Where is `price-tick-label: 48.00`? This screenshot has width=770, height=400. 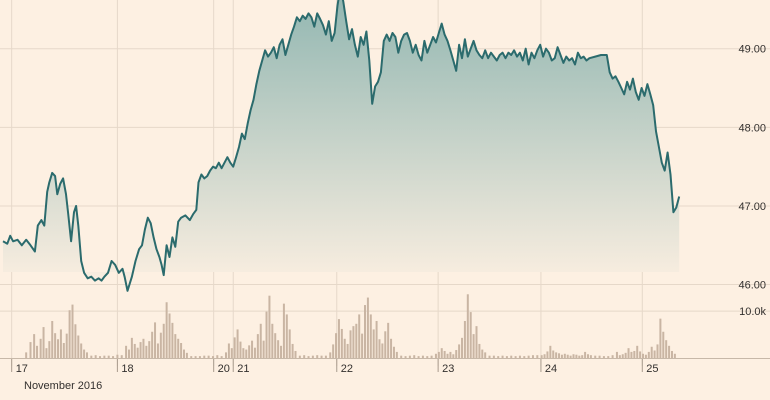
price-tick-label: 48.00 is located at coordinates (752, 128).